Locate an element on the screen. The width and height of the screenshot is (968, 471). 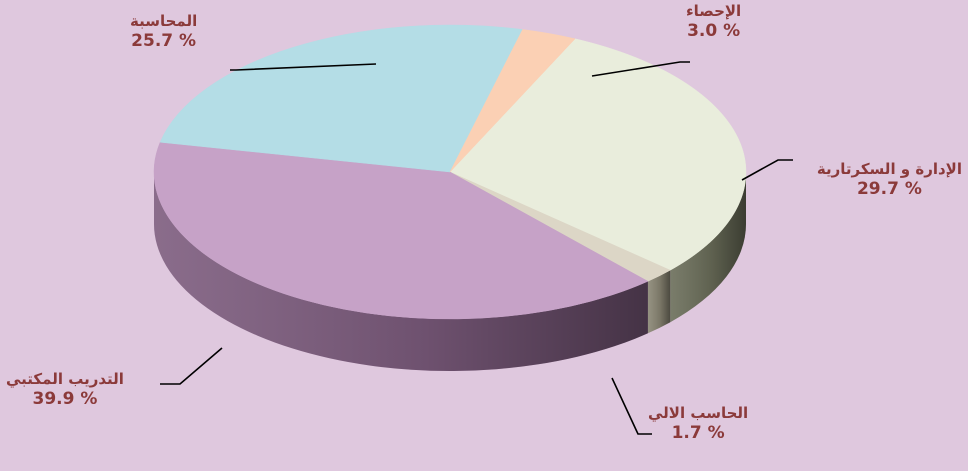
label-computer: الحاسب الالي 1.7 % is located at coordinates (698, 424).